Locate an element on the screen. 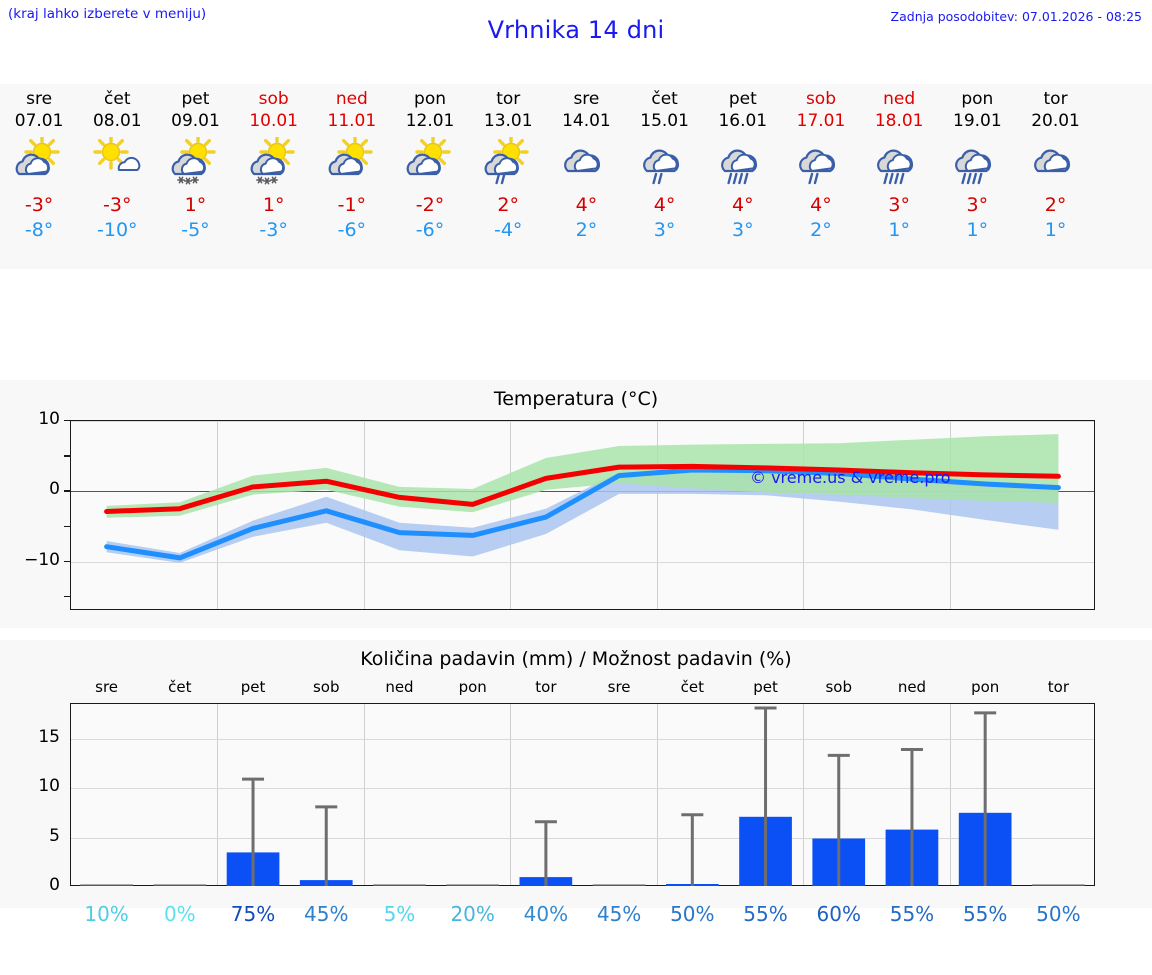 This screenshot has height=975, width=1152. max-temperature-value: -2° is located at coordinates (430, 205).